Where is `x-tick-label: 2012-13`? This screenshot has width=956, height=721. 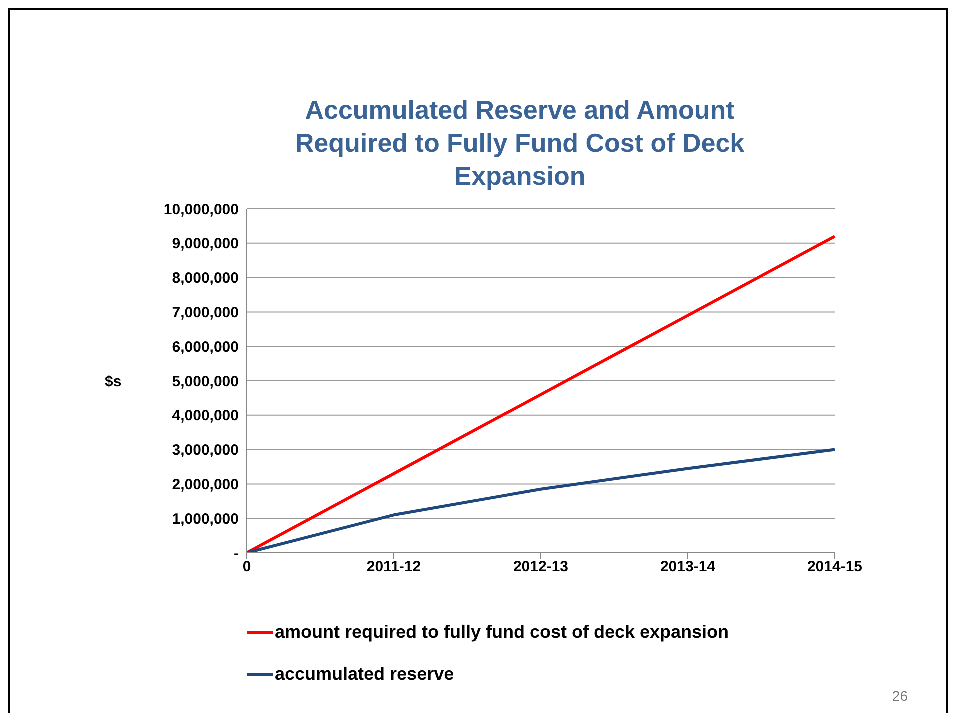 x-tick-label: 2012-13 is located at coordinates (541, 567).